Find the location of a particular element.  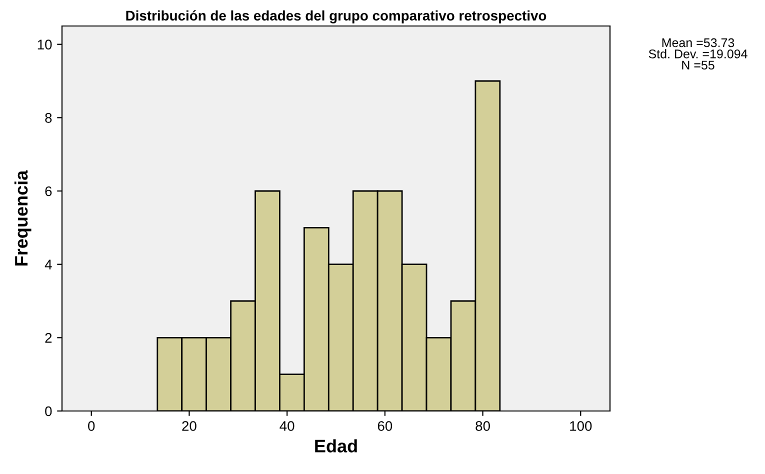

y-tick-label: 8 is located at coordinates (48, 118).